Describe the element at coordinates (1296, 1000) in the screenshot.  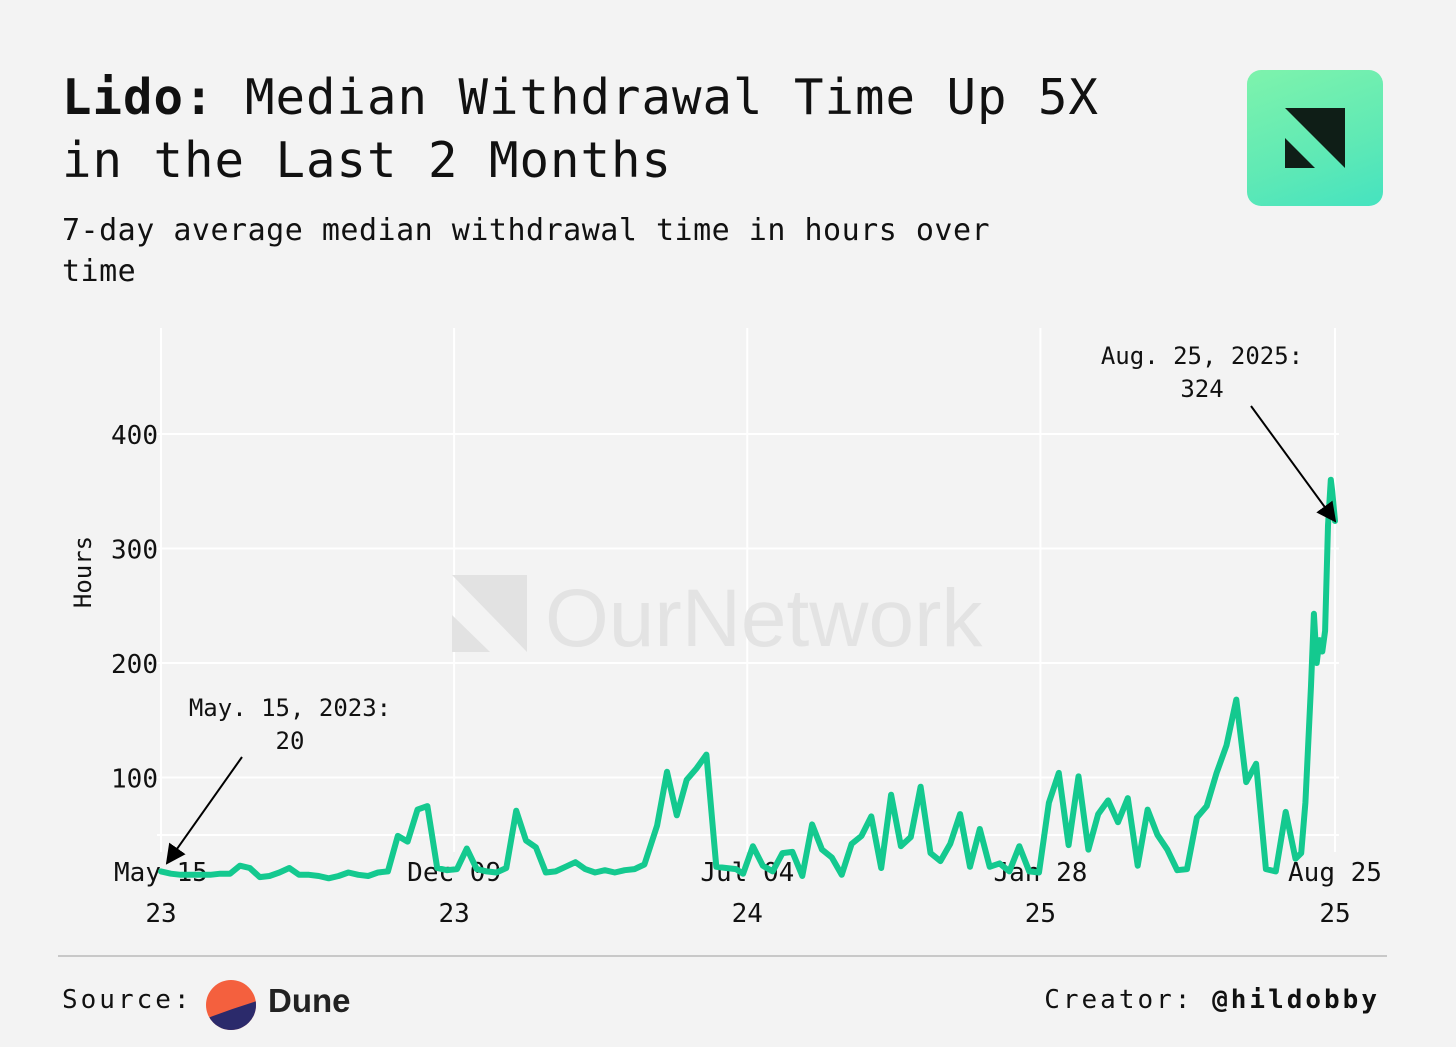
I see `creator-handle: @hildobby` at that location.